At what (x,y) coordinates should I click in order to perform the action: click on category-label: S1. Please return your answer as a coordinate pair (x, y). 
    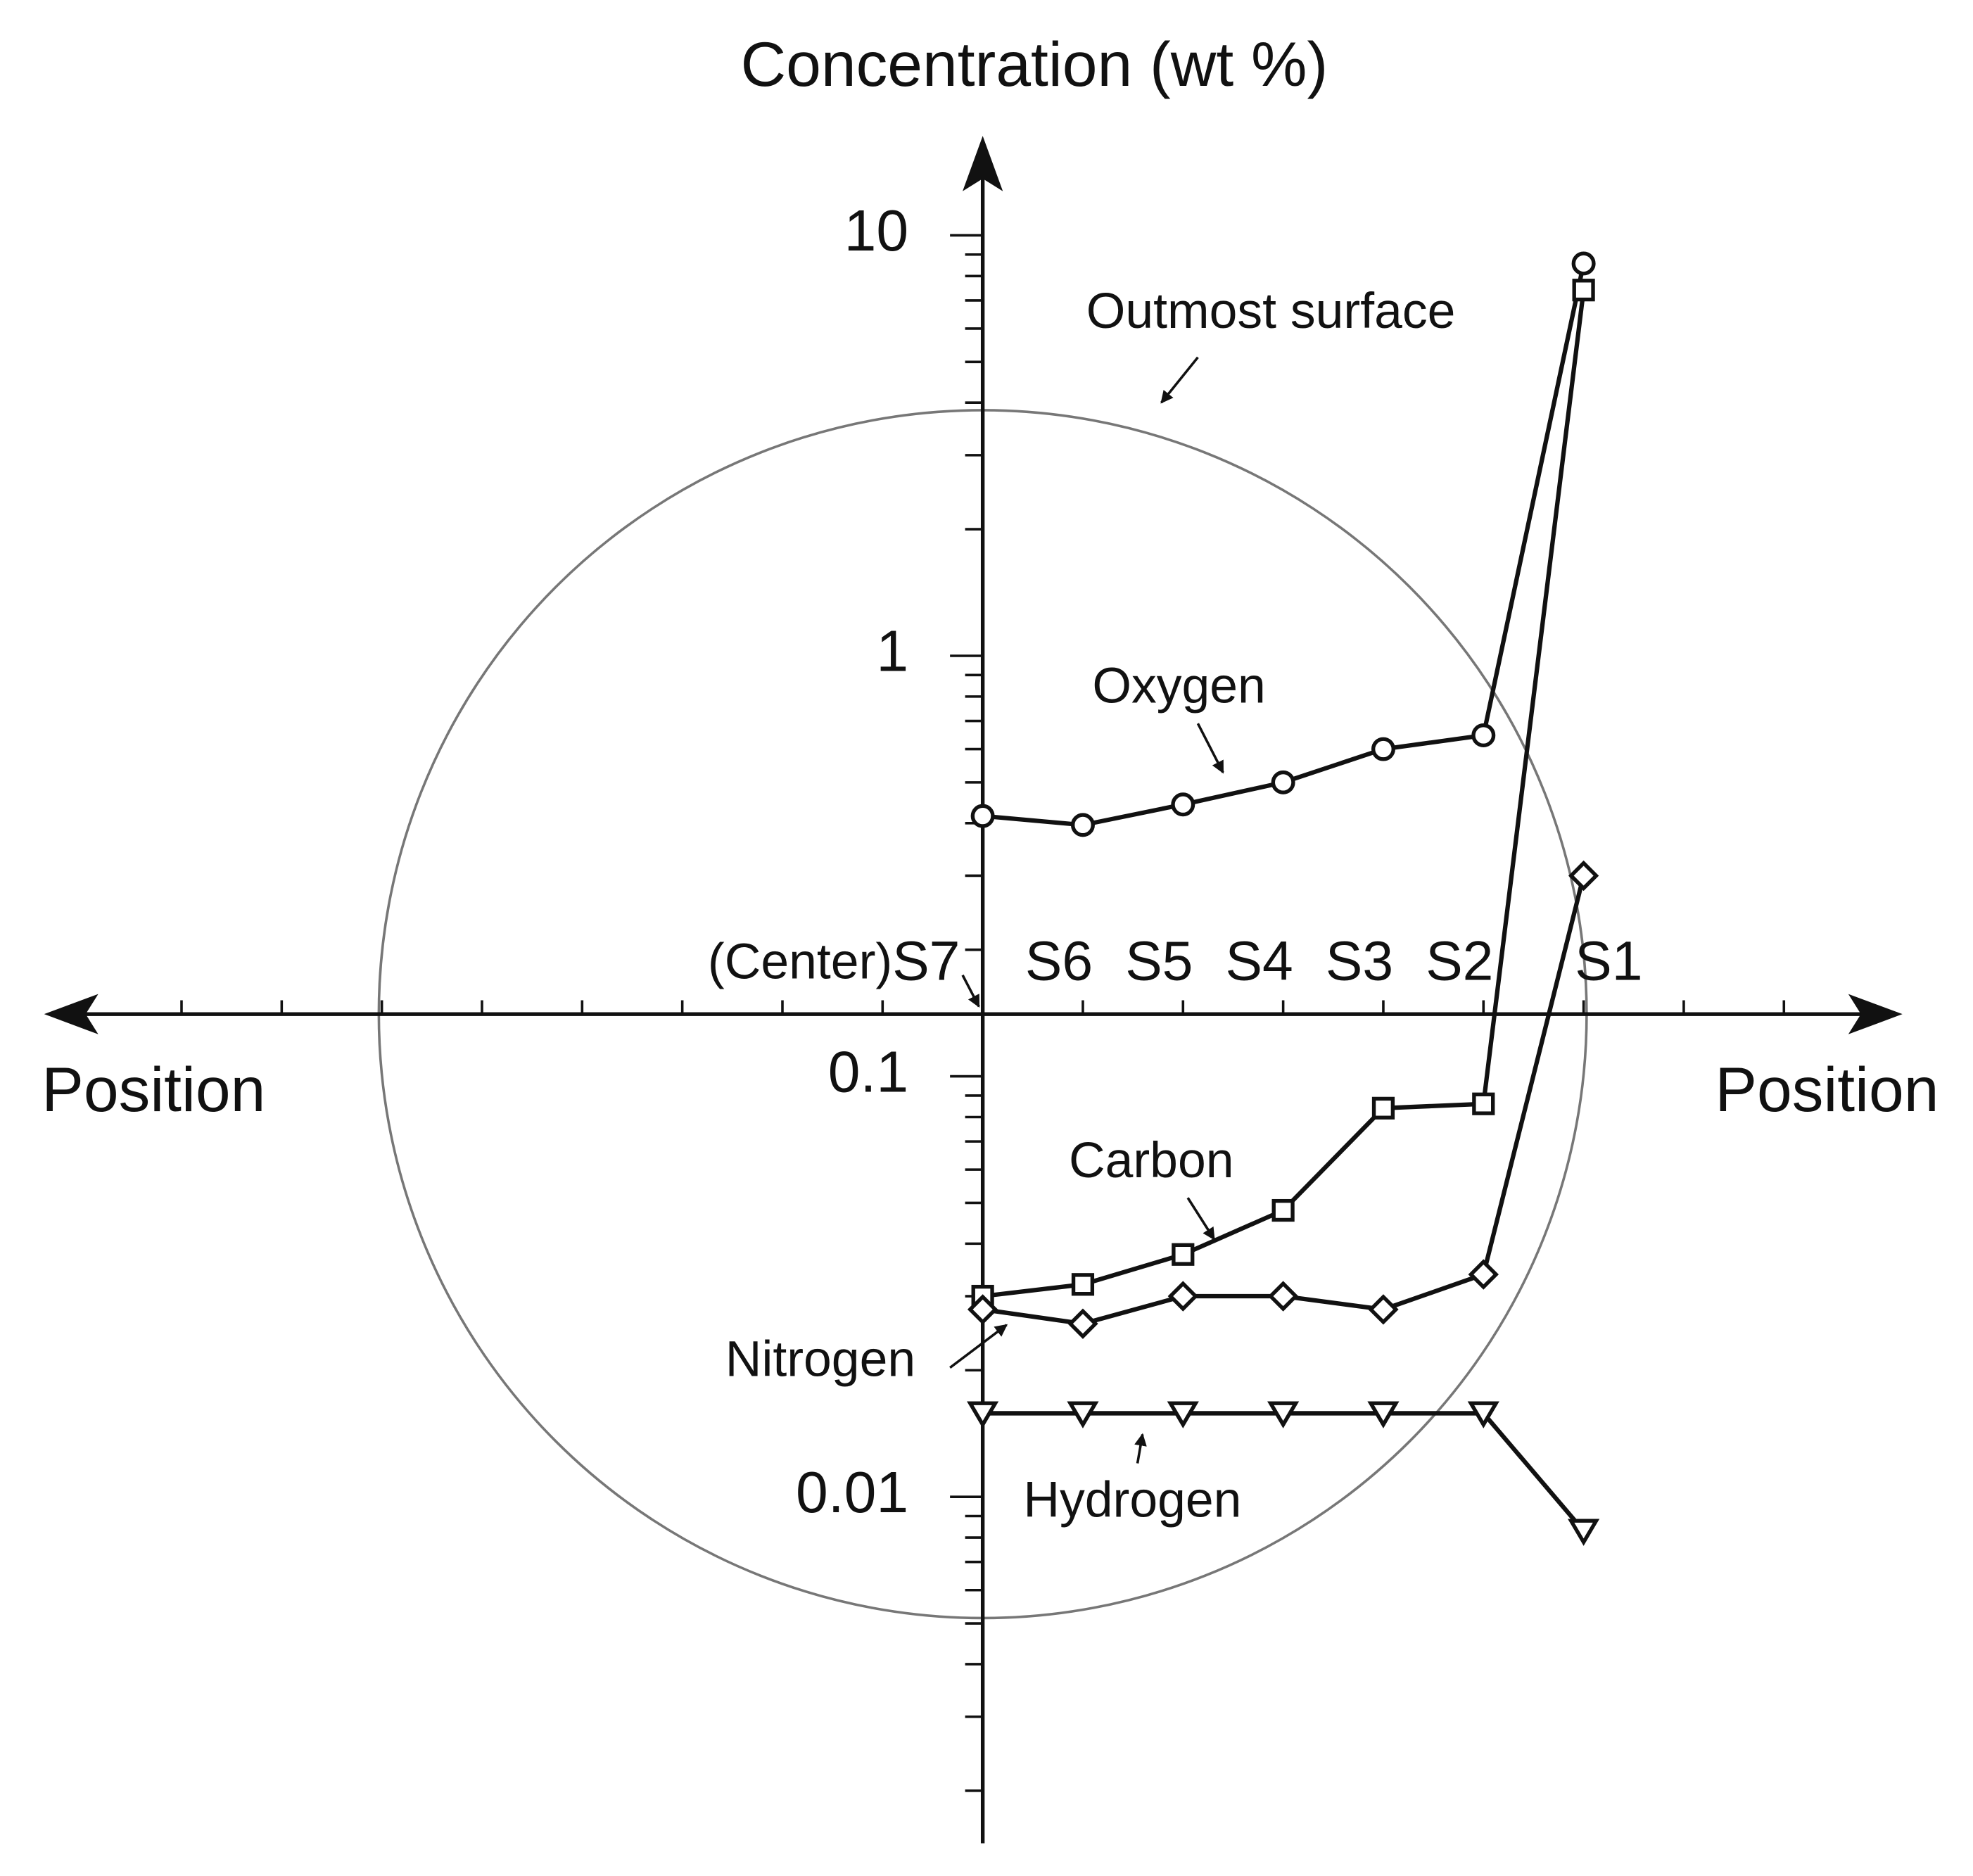
    Looking at the image, I should click on (1608, 960).